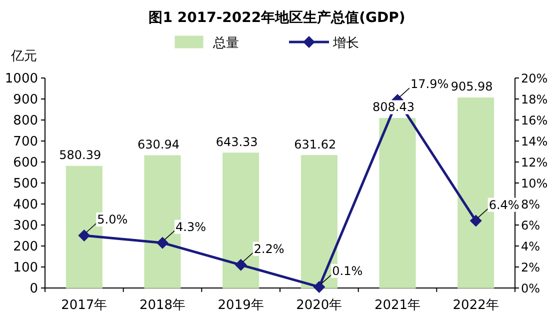 The image size is (554, 326). Describe the element at coordinates (534, 183) in the screenshot. I see `y2-tick-label: 10%` at that location.